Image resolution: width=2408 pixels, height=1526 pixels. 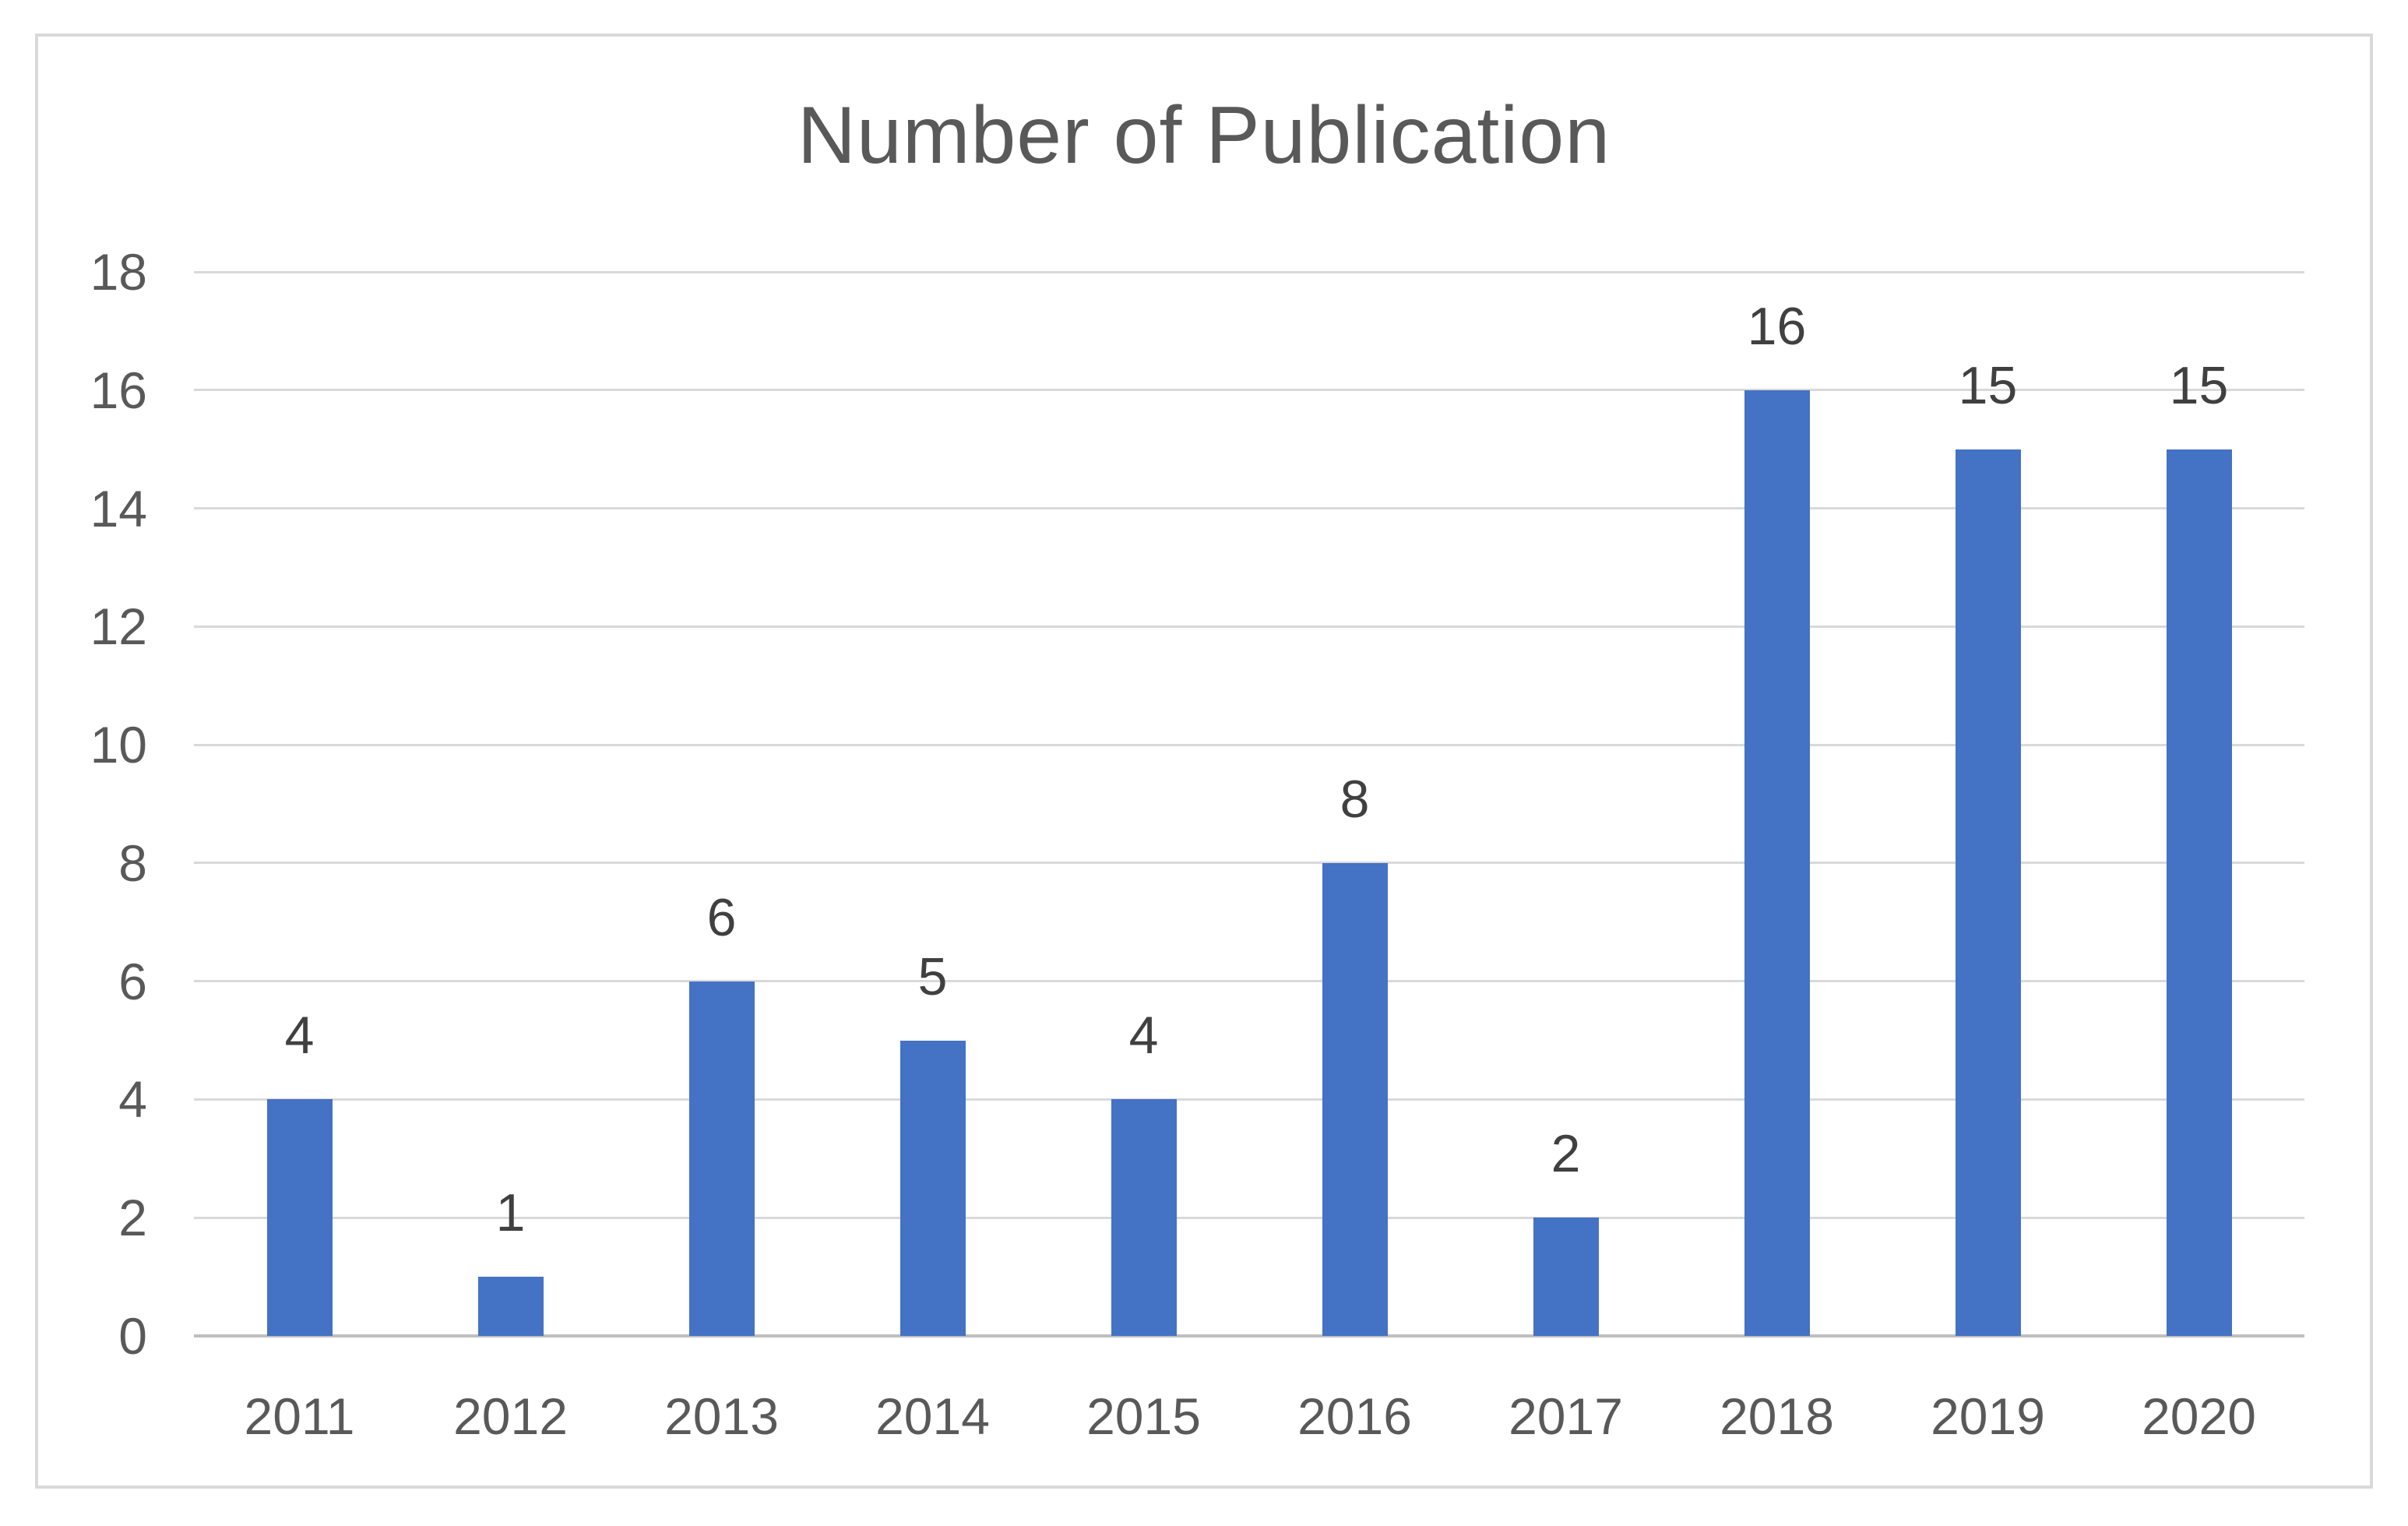 I want to click on x-axis-tick-label-2016: 2016, so click(x=1354, y=1416).